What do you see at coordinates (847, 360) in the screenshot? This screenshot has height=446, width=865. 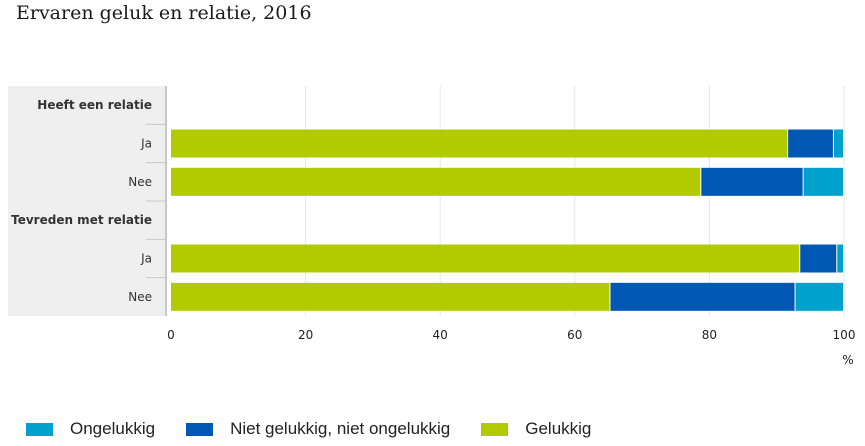 I see `x-axis-label: %` at bounding box center [847, 360].